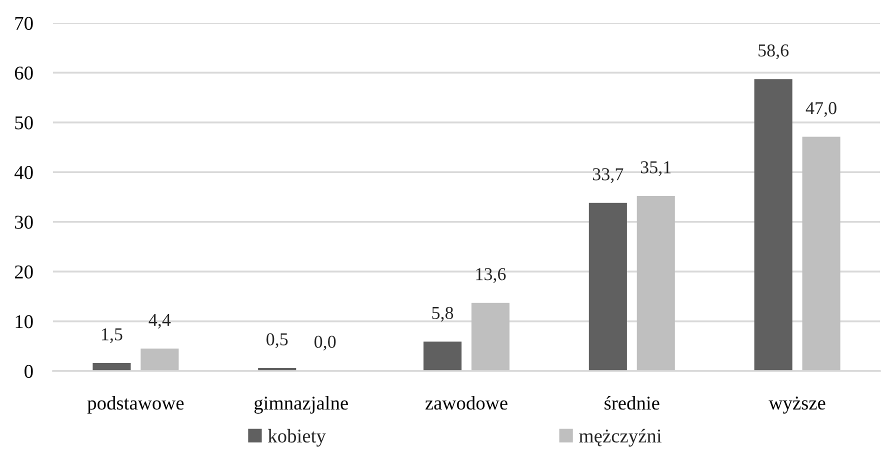 The width and height of the screenshot is (881, 449). Describe the element at coordinates (23, 173) in the screenshot. I see `y-tick-label: 40` at that location.